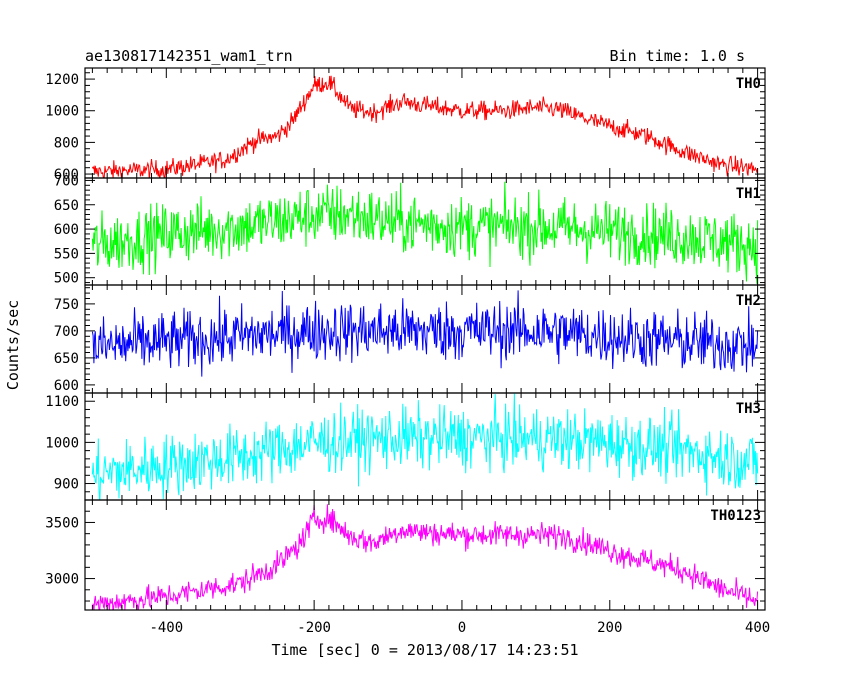 Image resolution: width=850 pixels, height=680 pixels. Describe the element at coordinates (425, 232) in the screenshot. I see `series-line-th1` at that location.